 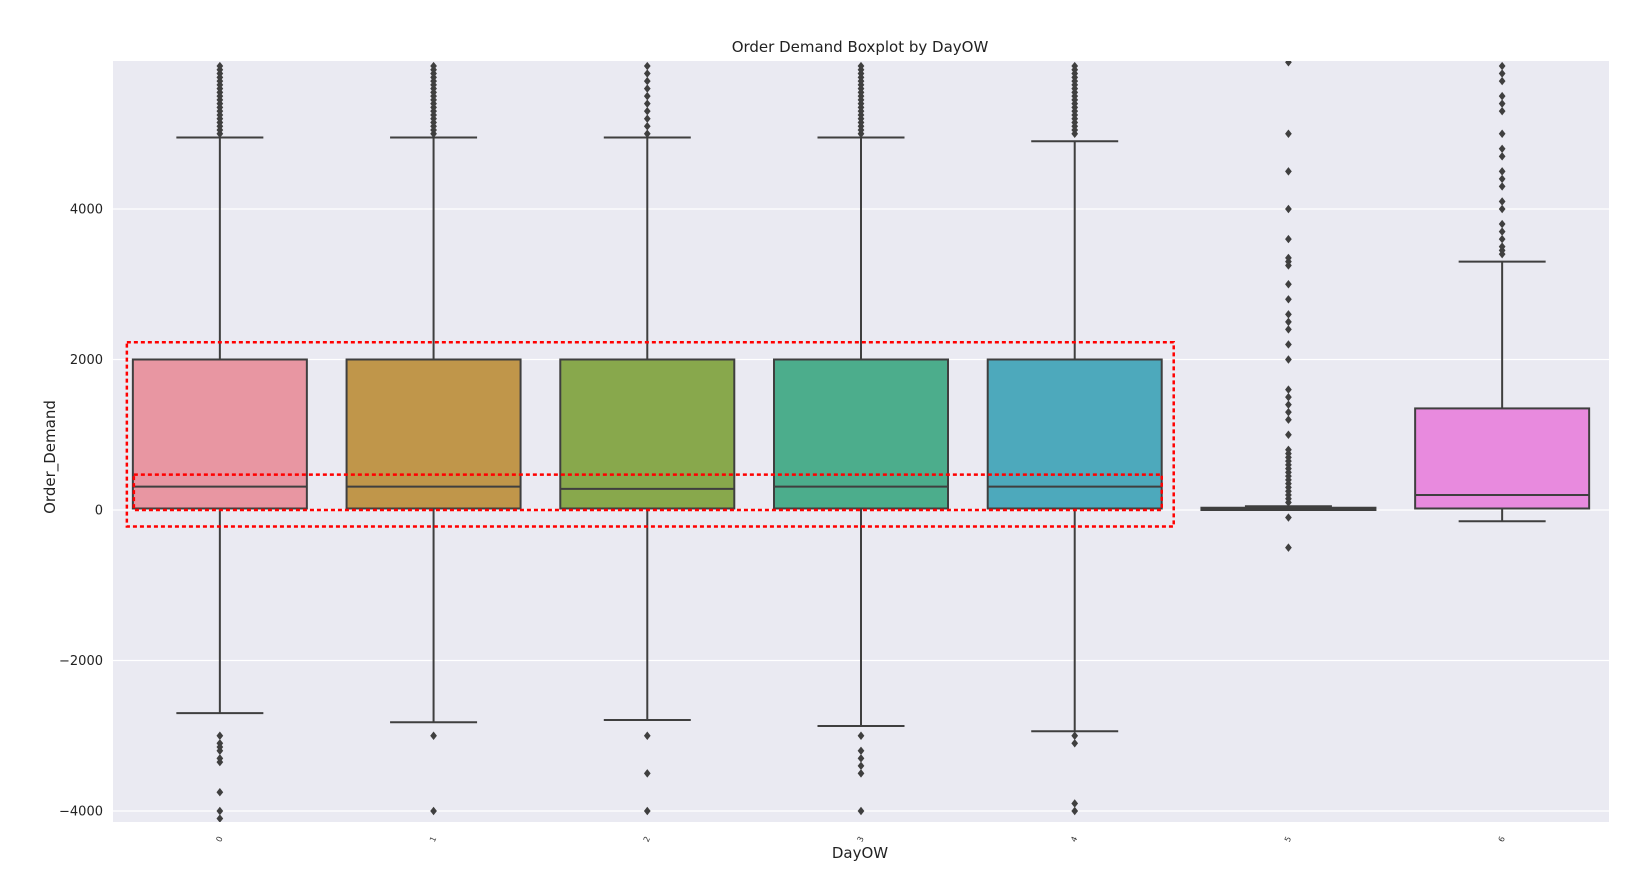 What do you see at coordinates (50, 457) in the screenshot?
I see `y-axis-label: Order_Demand` at bounding box center [50, 457].